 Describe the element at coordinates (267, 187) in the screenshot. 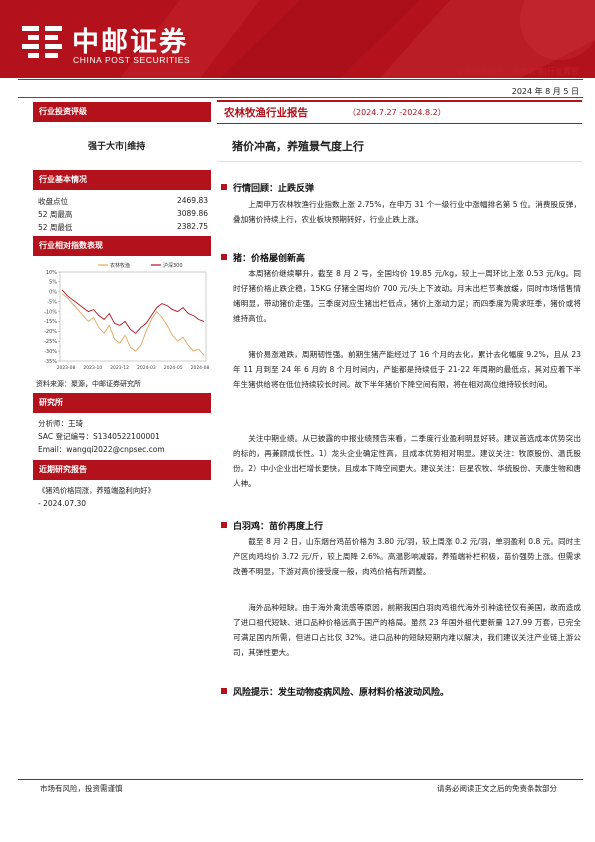

I see `section-heading-market: 行情回顾：止跌反弹` at that location.